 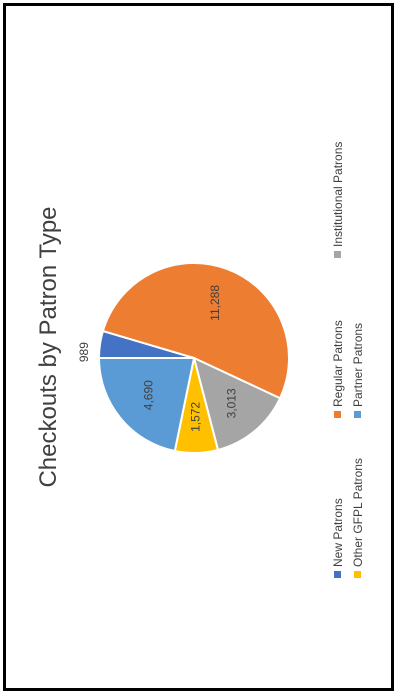 I want to click on legend-swatch-new-patrons, so click(x=337, y=574).